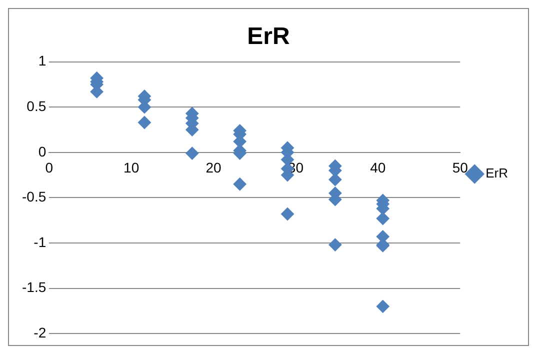  Describe the element at coordinates (40, 332) in the screenshot. I see `y-tick-label: -2` at that location.